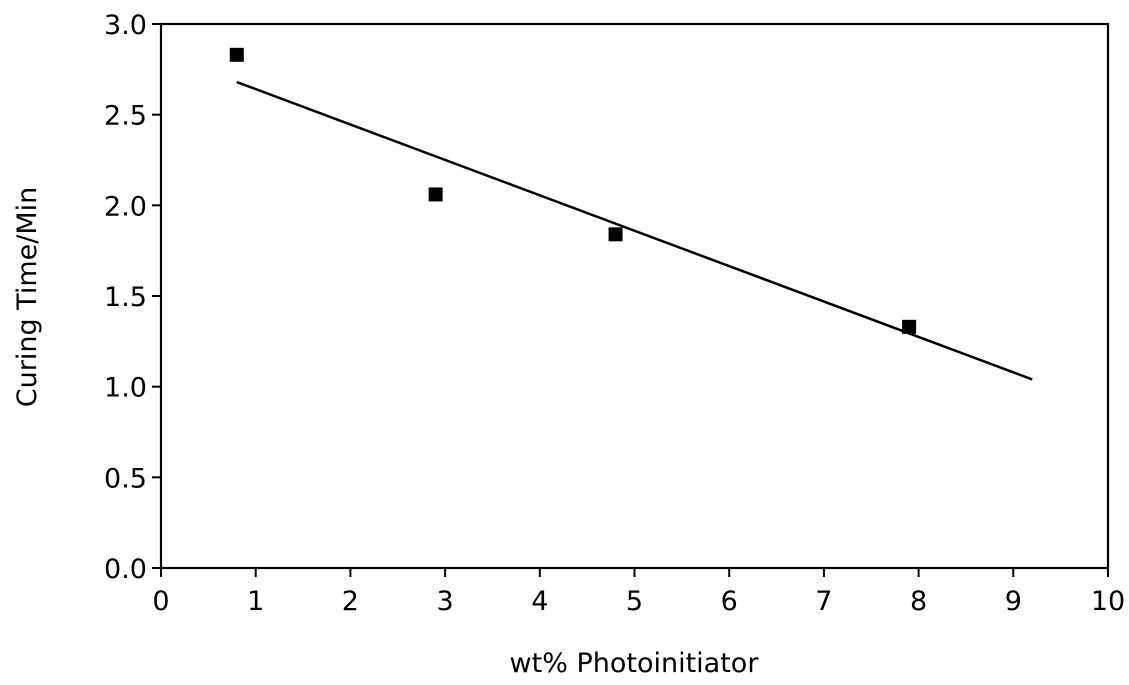 The width and height of the screenshot is (1129, 685). Describe the element at coordinates (918, 601) in the screenshot. I see `x-tick-label: 8` at that location.